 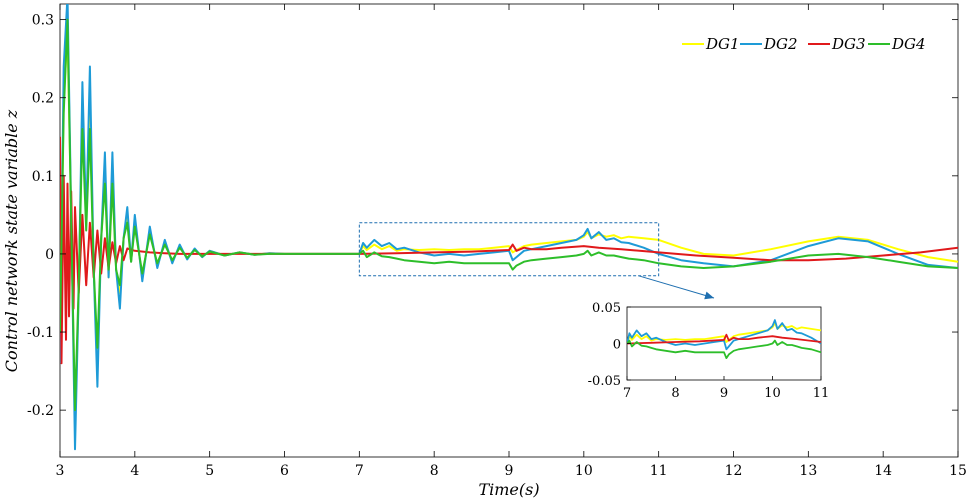 I want to click on y-tick-label: 0.2, so click(x=43, y=99).